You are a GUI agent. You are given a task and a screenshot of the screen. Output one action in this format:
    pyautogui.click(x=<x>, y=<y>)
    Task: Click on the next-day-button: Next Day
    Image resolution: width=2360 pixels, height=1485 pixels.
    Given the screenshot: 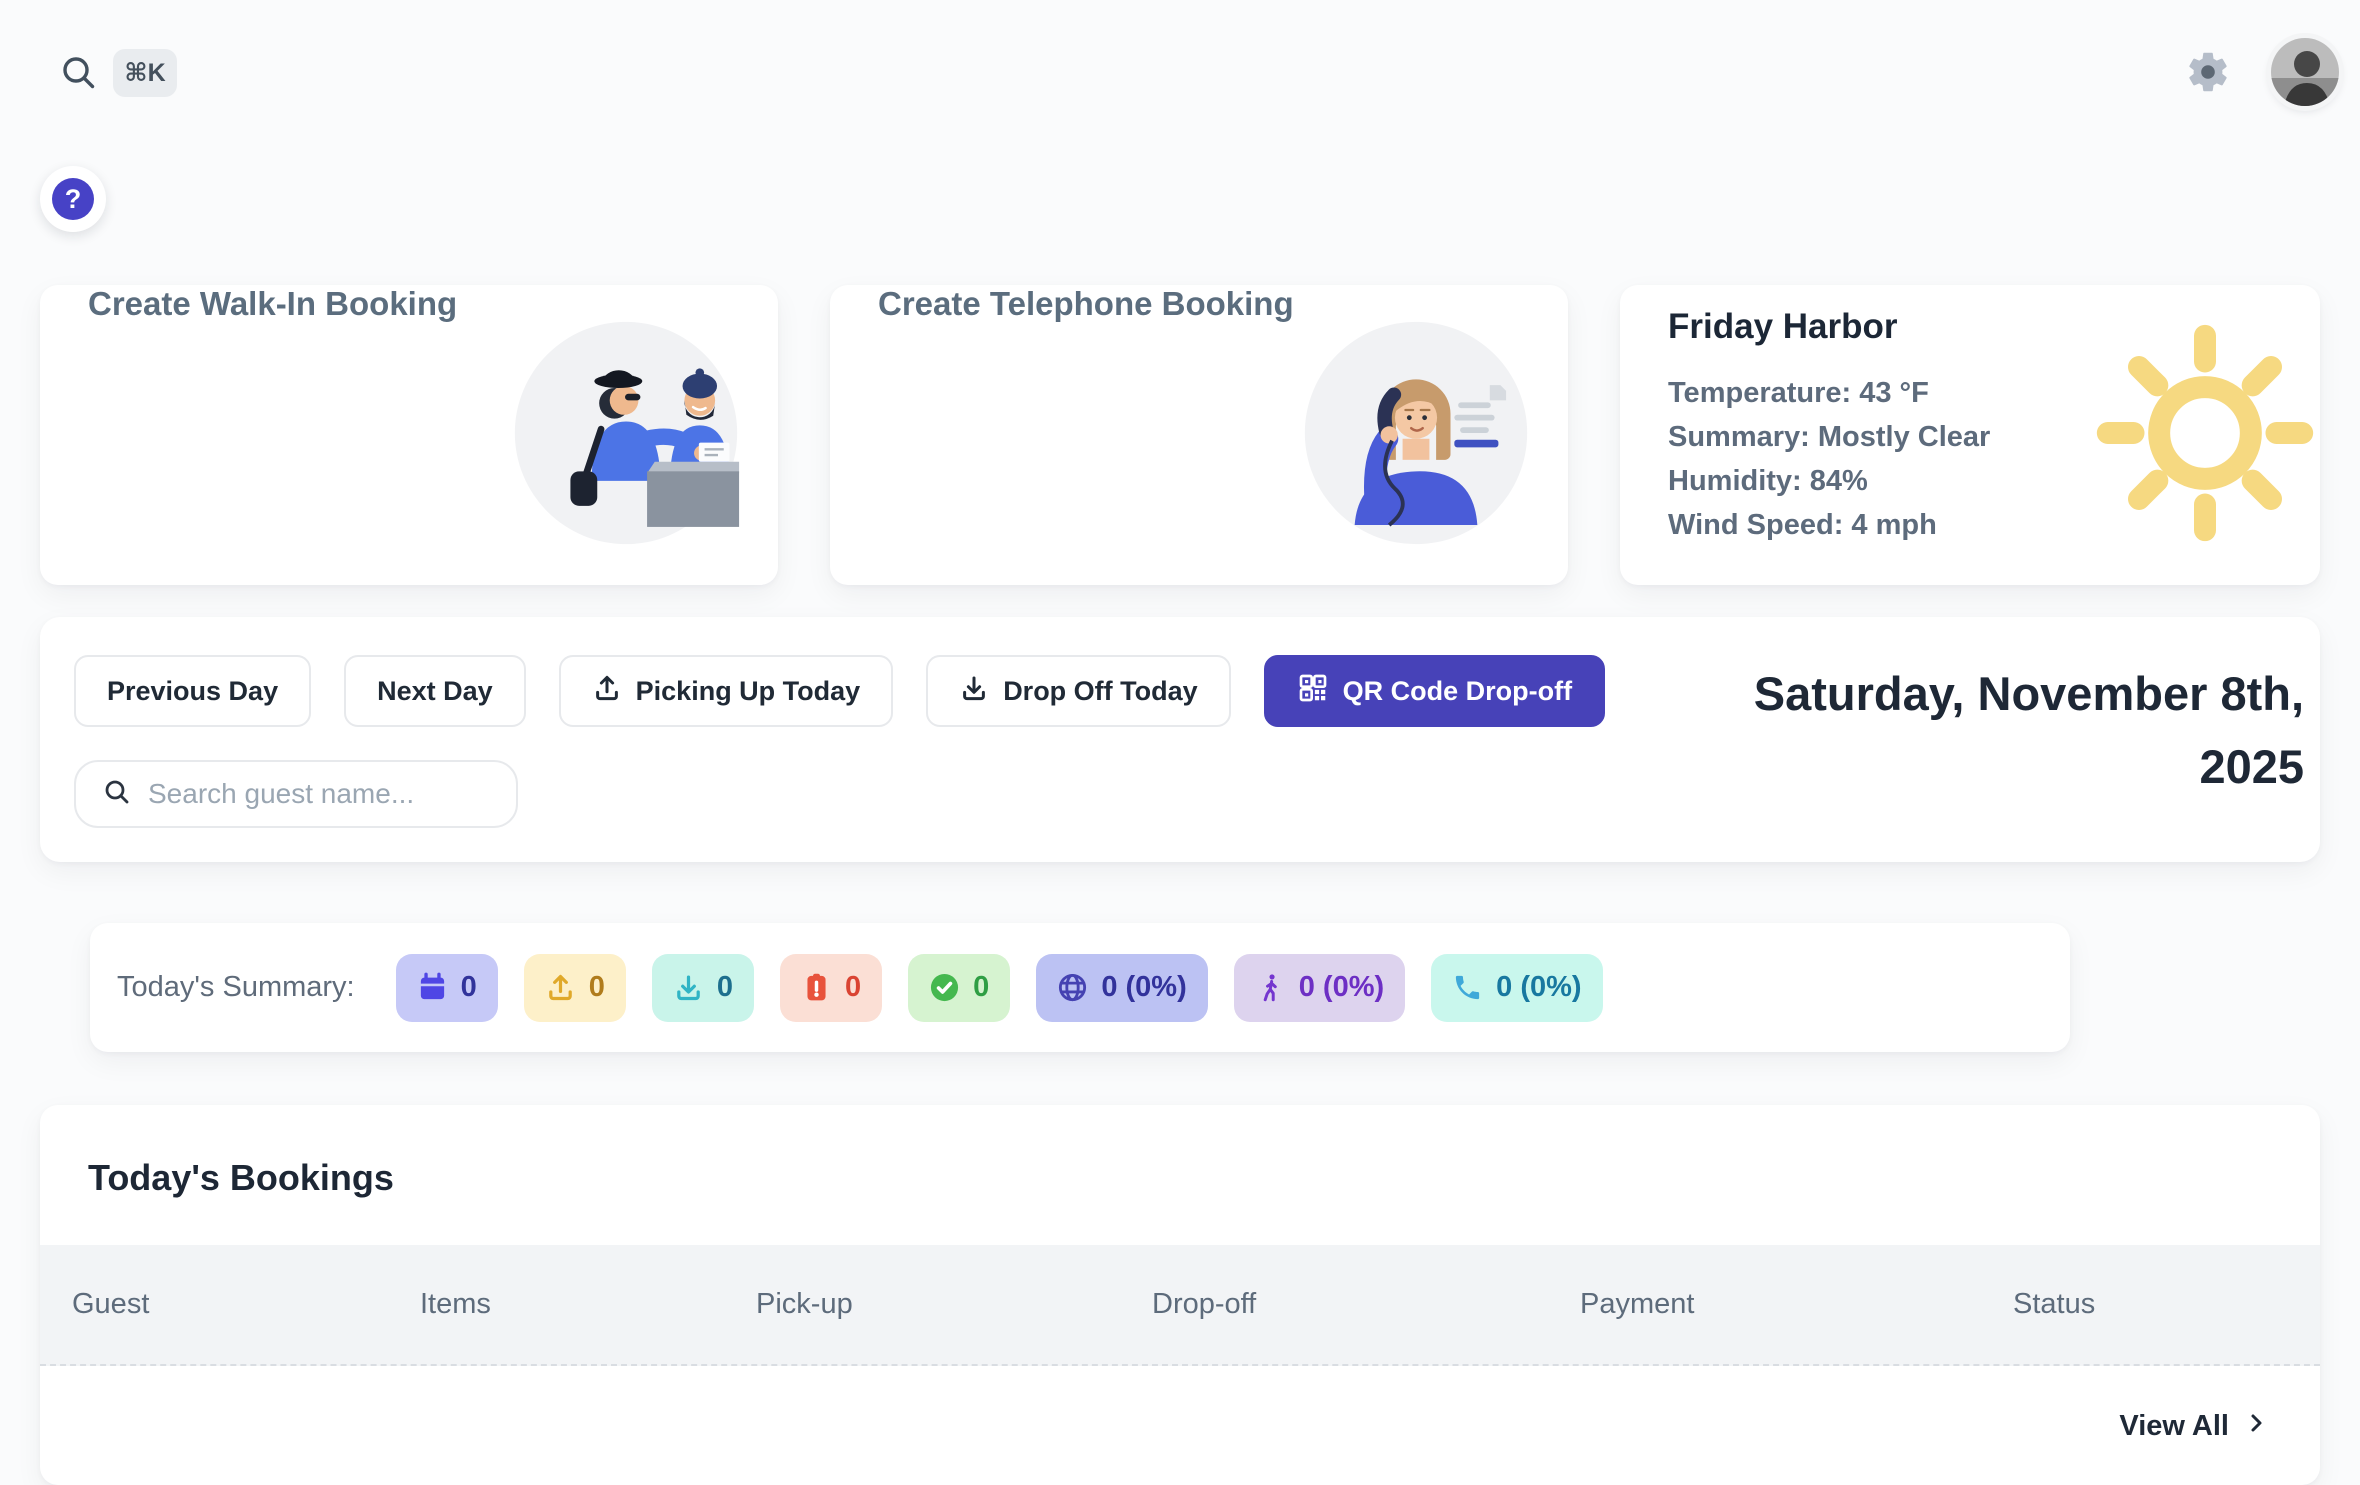 What is the action you would take?
    pyautogui.click(x=435, y=691)
    